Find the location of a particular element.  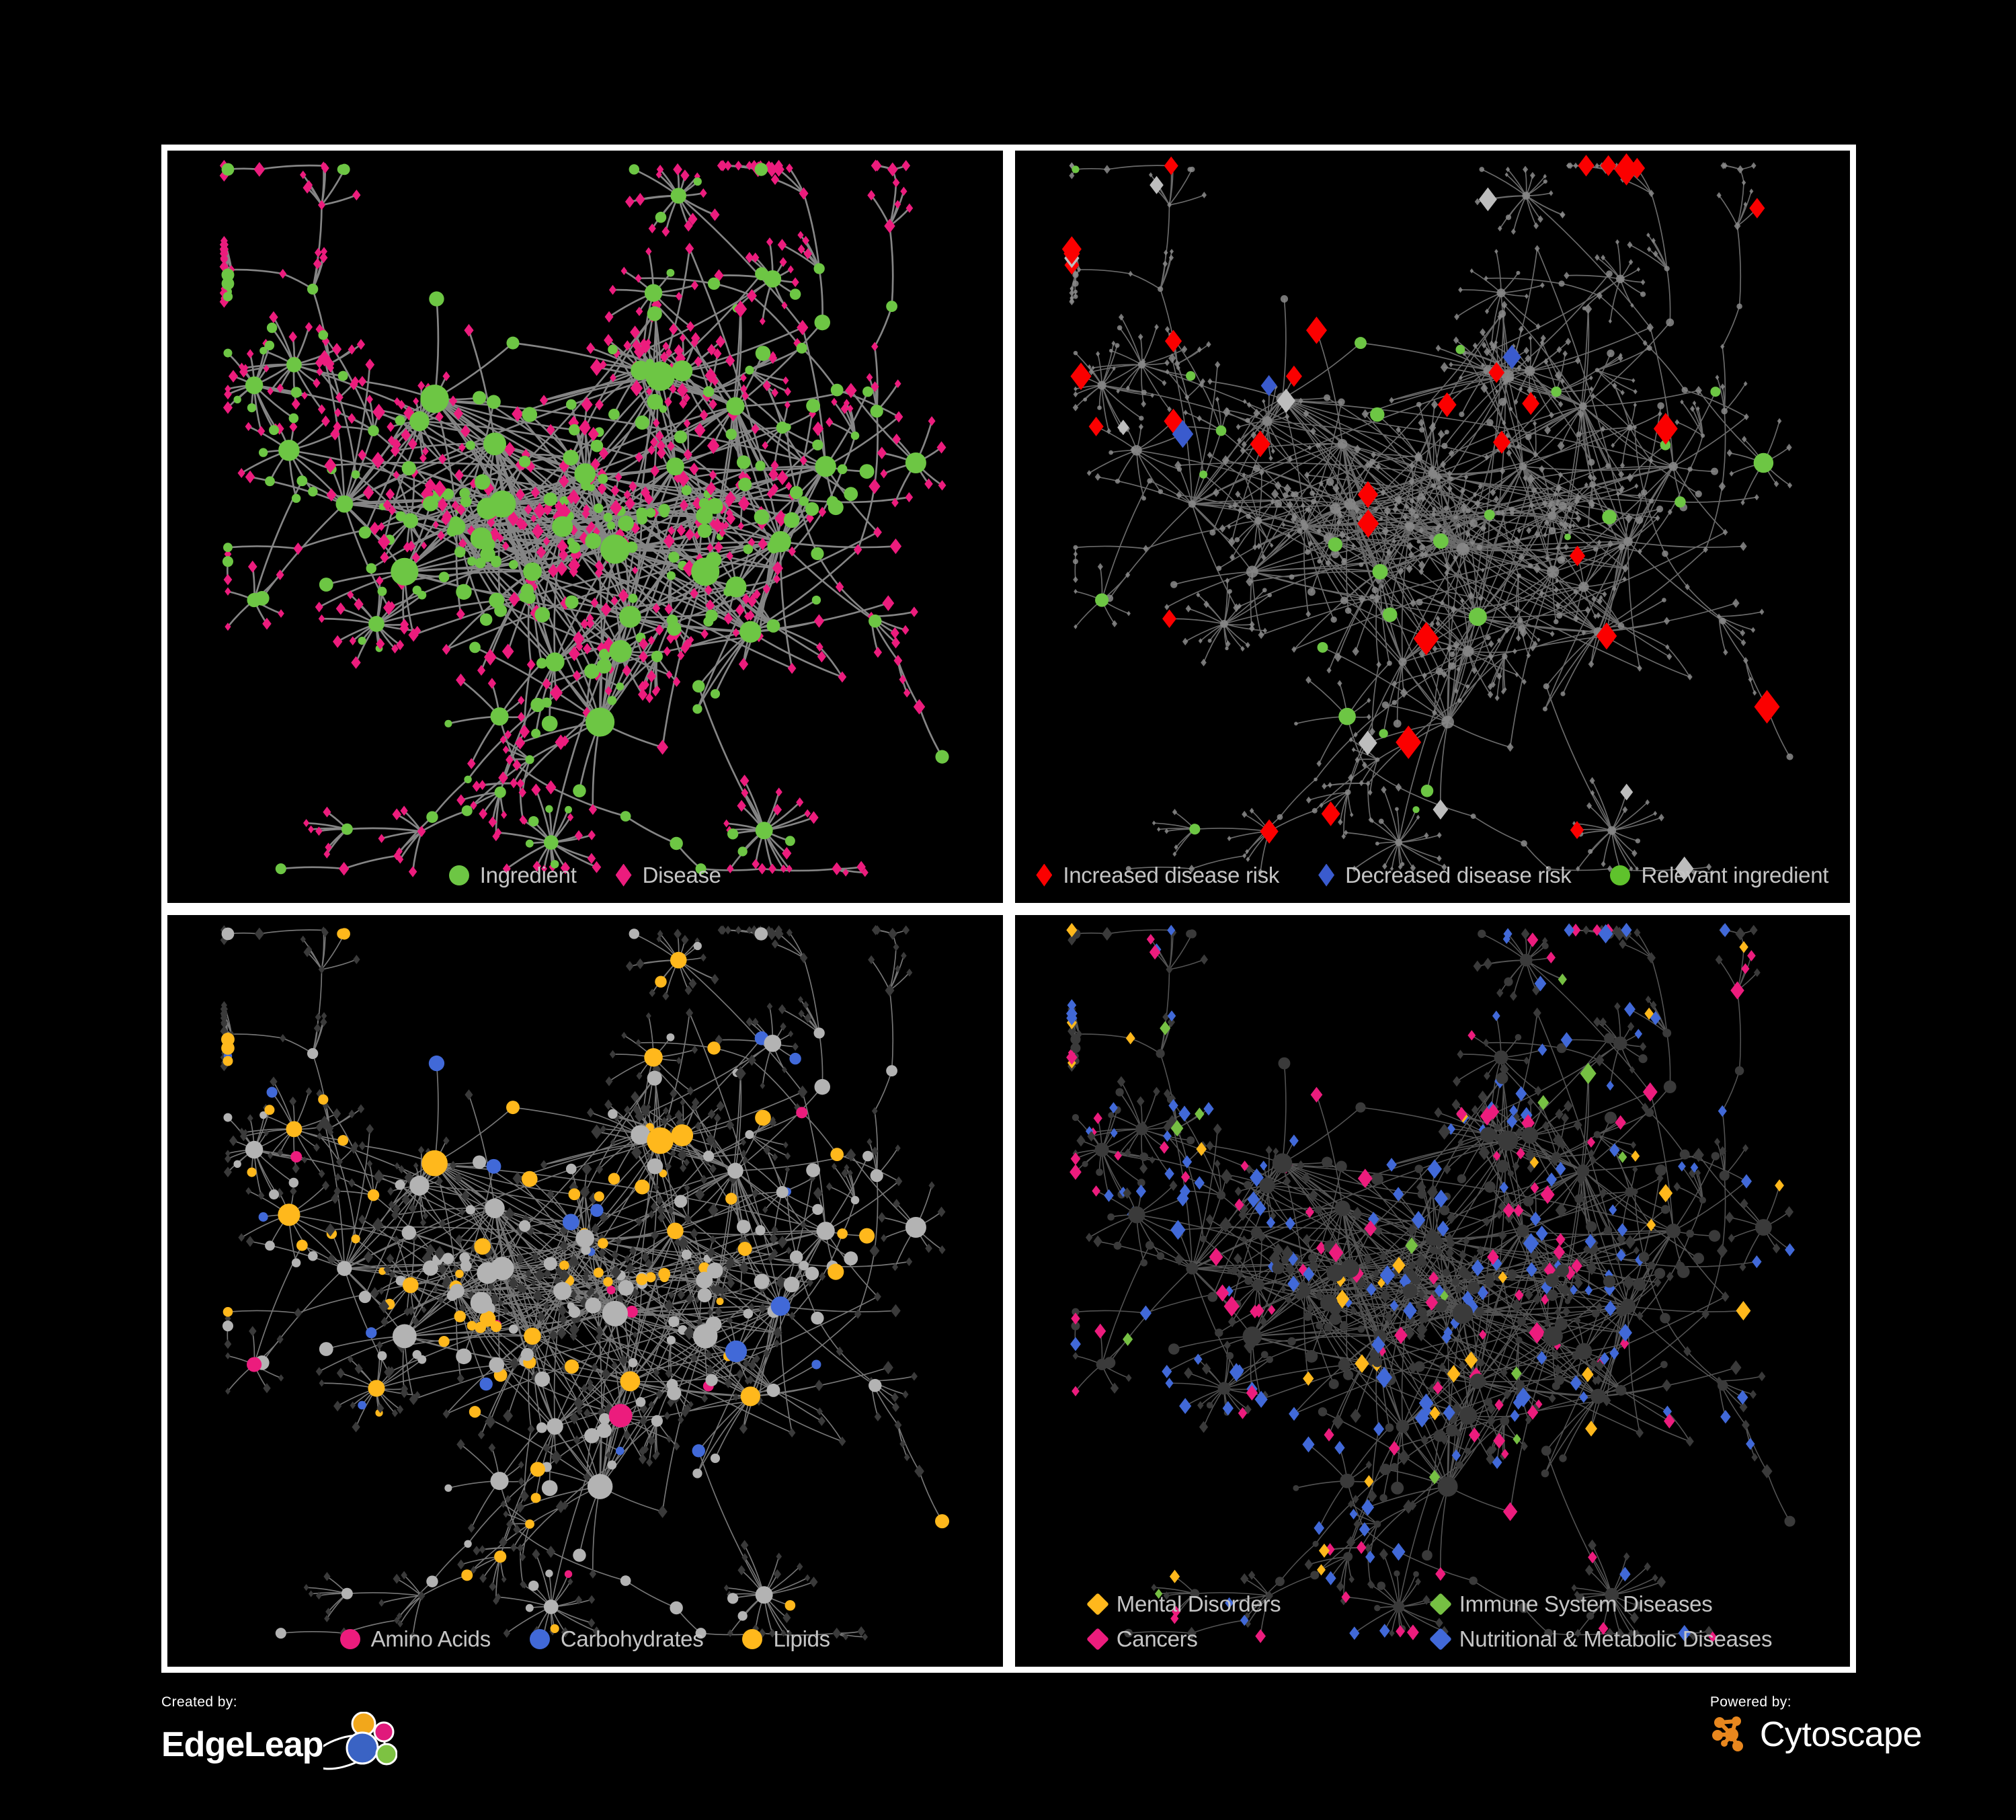

legend-item: Cancers is located at coordinates (1259, 1639).